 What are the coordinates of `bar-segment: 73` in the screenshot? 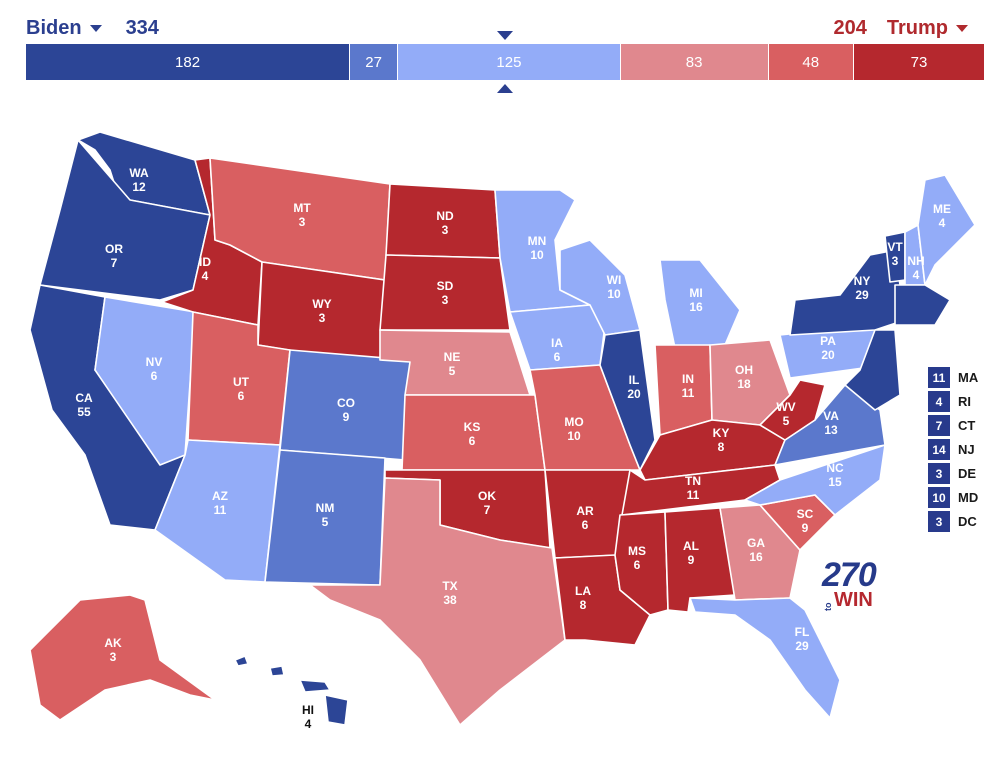 It's located at (918, 62).